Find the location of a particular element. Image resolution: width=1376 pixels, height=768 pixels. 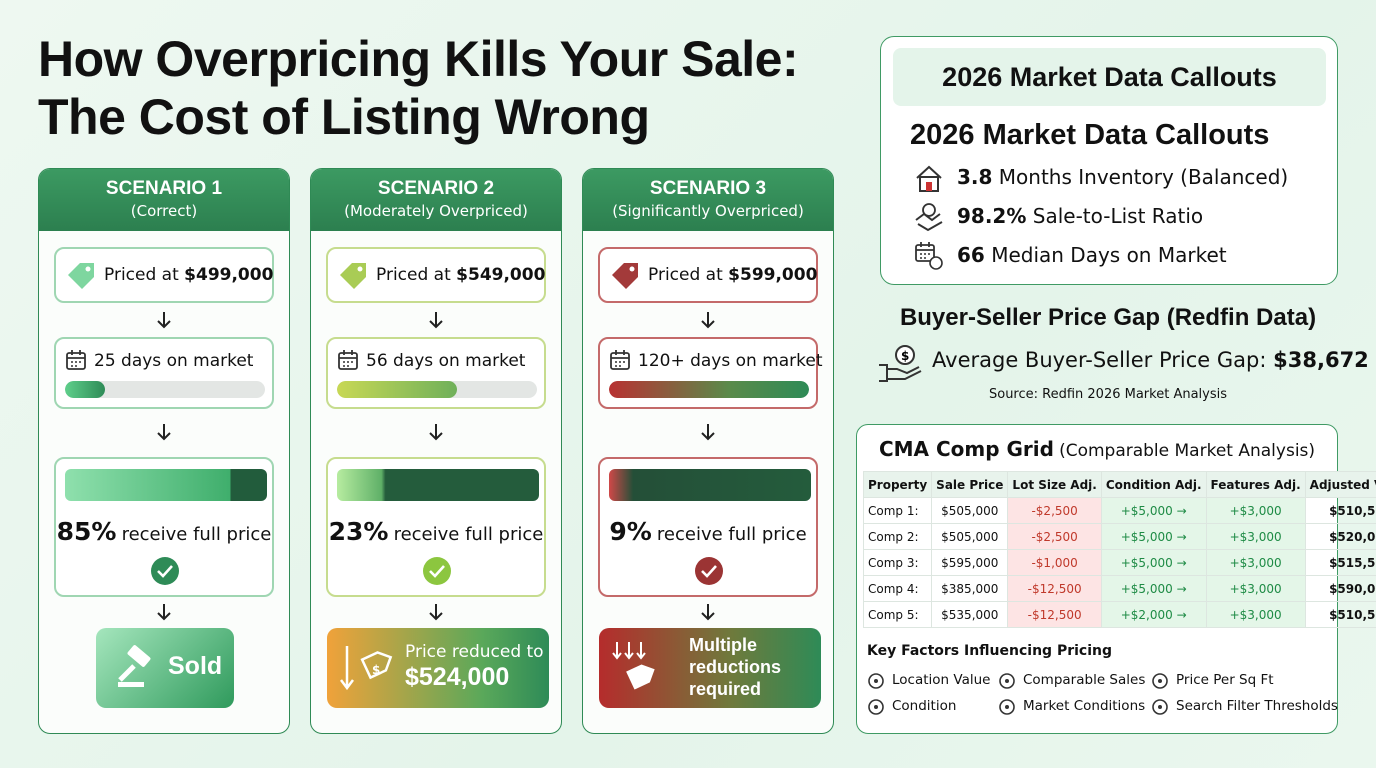

gap-icon: $ is located at coordinates (900, 363).